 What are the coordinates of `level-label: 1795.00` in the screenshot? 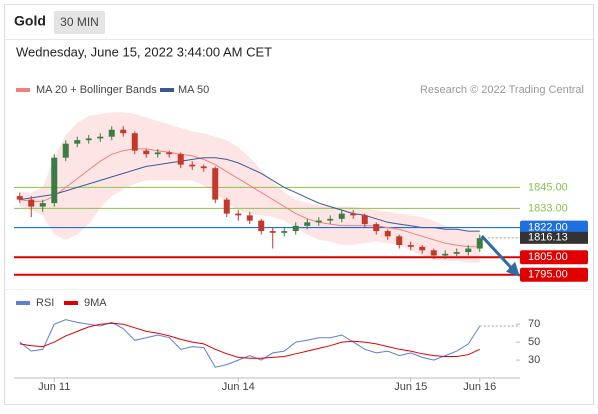 It's located at (548, 275).